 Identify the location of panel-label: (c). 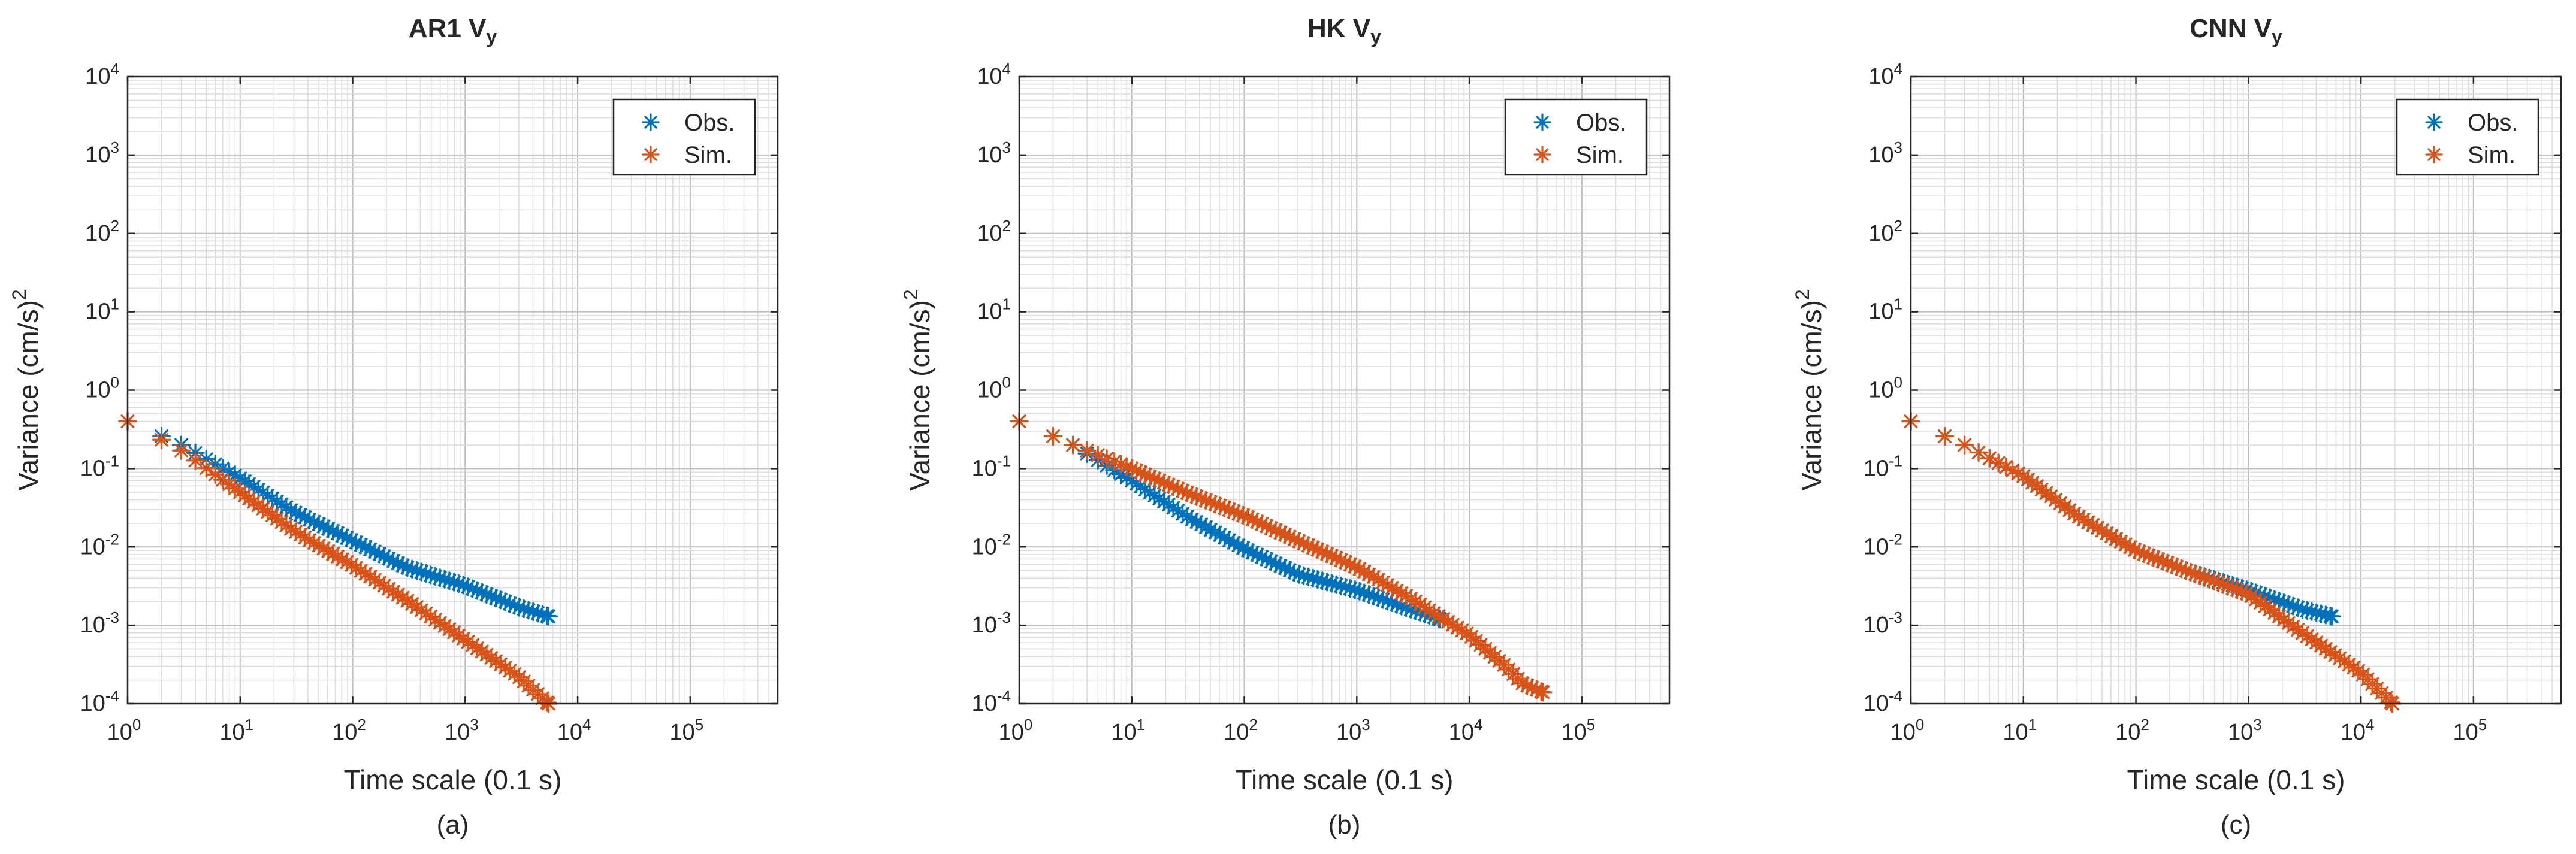
(2236, 825).